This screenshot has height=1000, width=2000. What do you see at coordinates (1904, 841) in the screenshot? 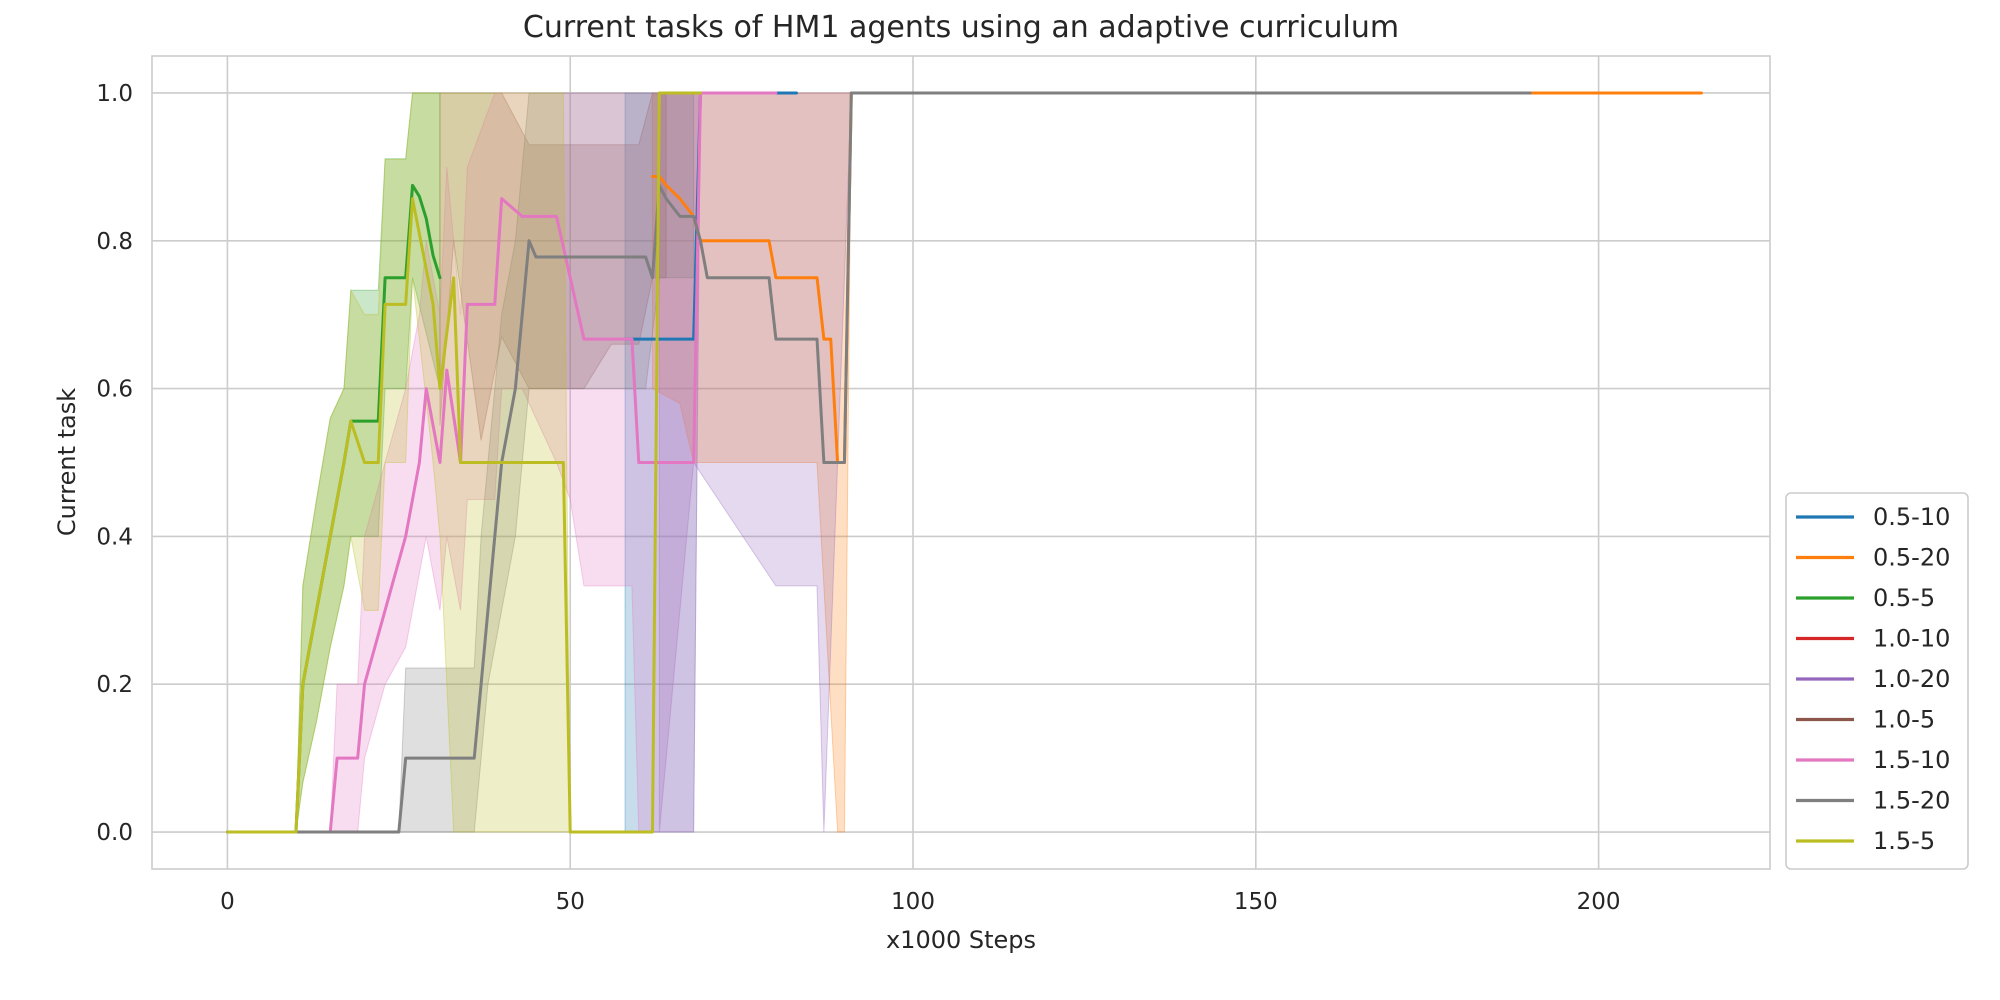
I see `legend-label-1.5-5: 1.5-5` at bounding box center [1904, 841].